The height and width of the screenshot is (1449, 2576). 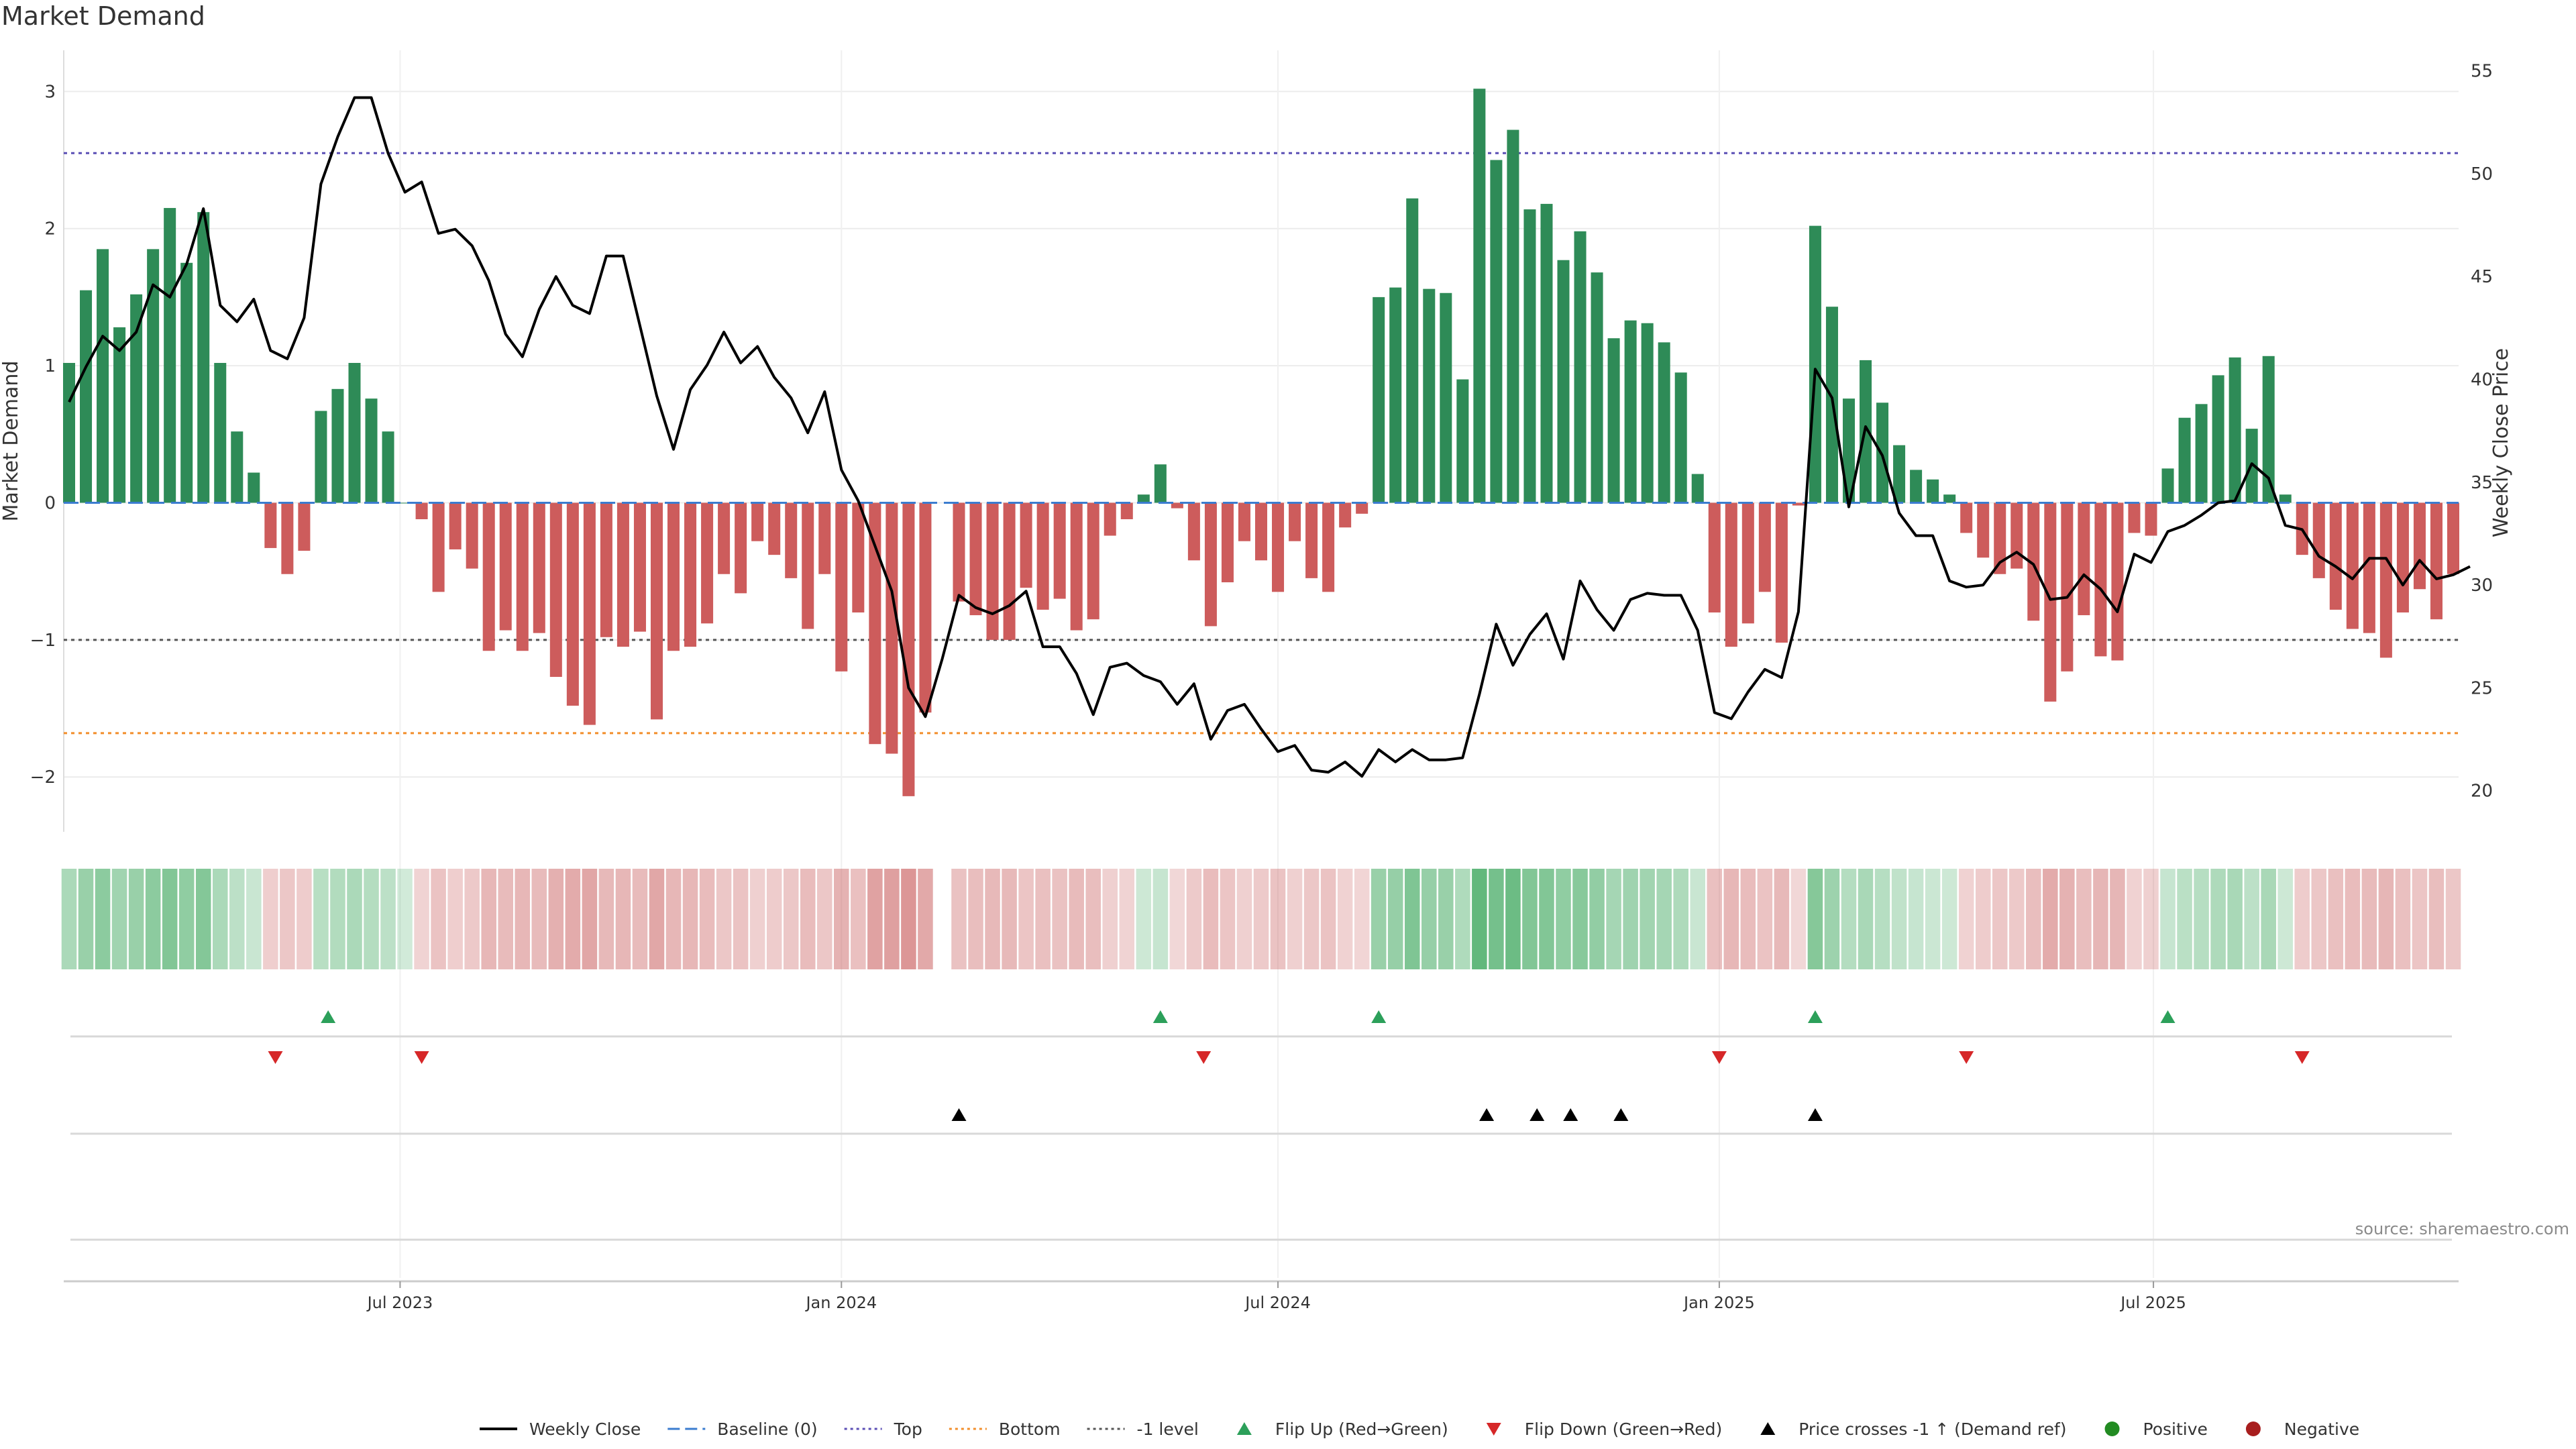 I want to click on y2-tick-label: 55, so click(x=2482, y=72).